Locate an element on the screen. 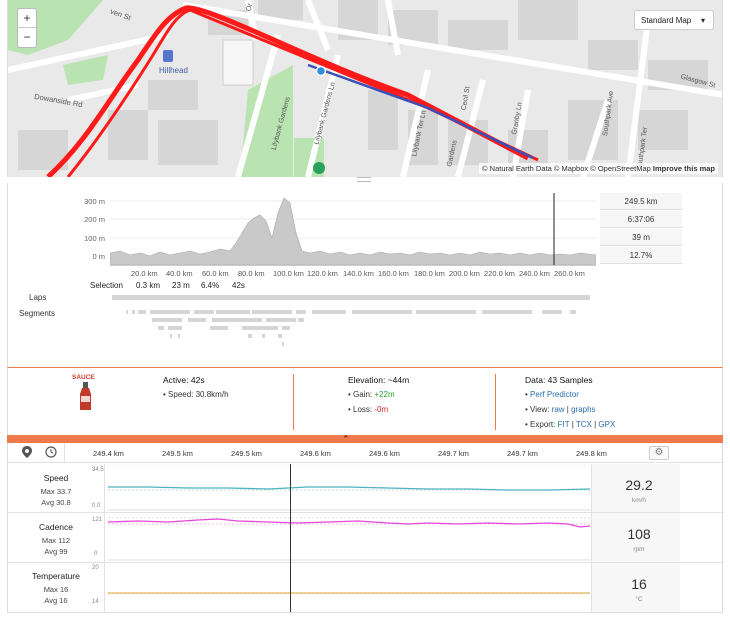  selection-distance: 0.3 km is located at coordinates (148, 285).